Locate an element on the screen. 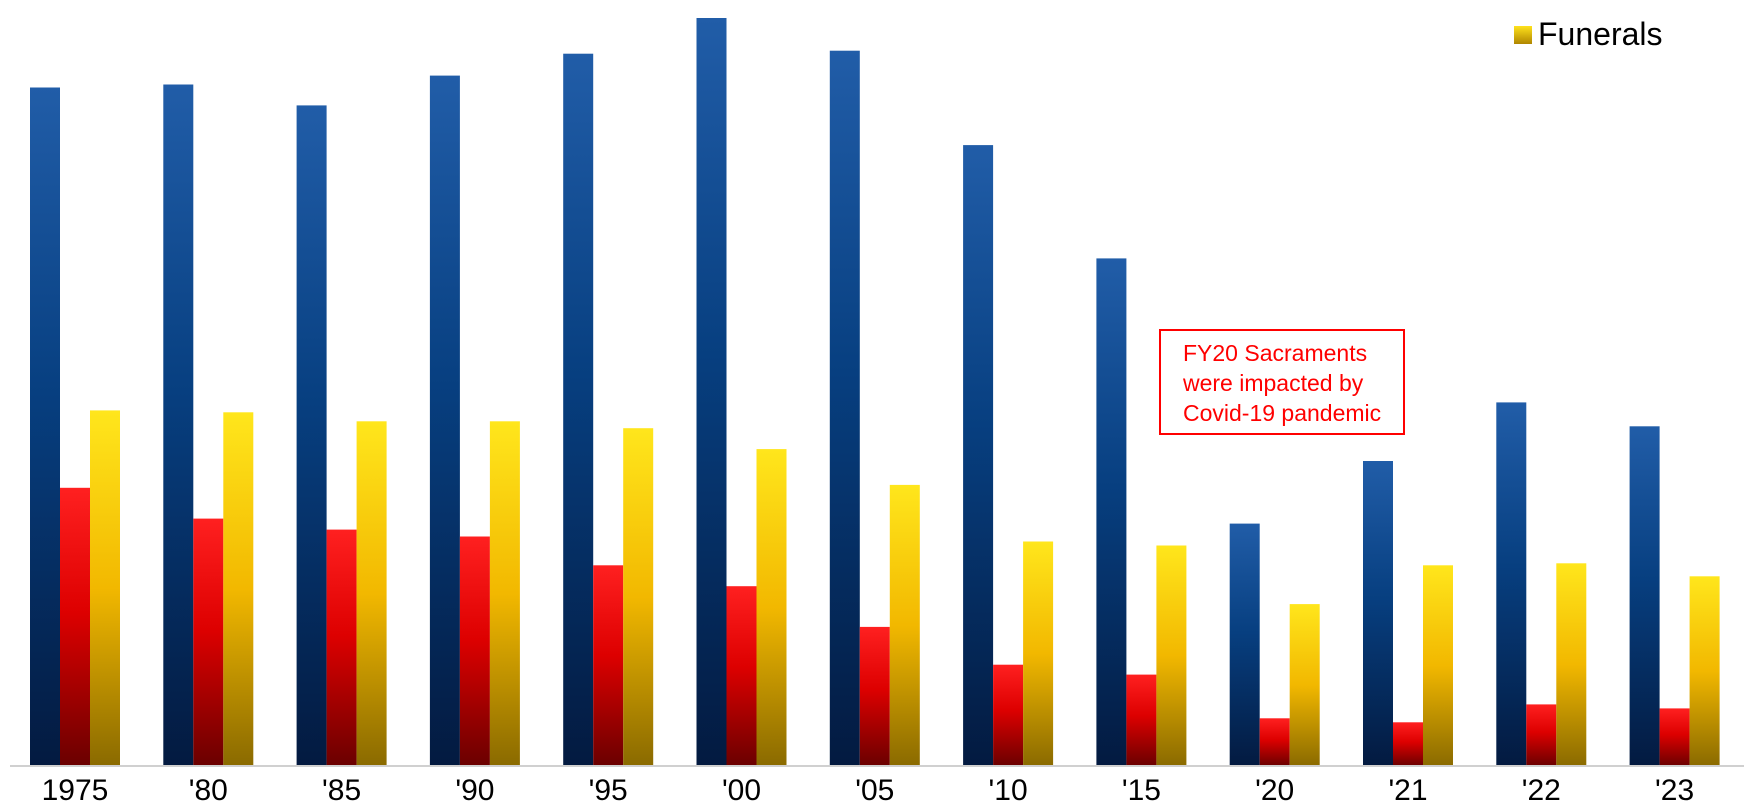 Image resolution: width=1744 pixels, height=805 pixels. x-tick-label: '23 is located at coordinates (1674, 789).